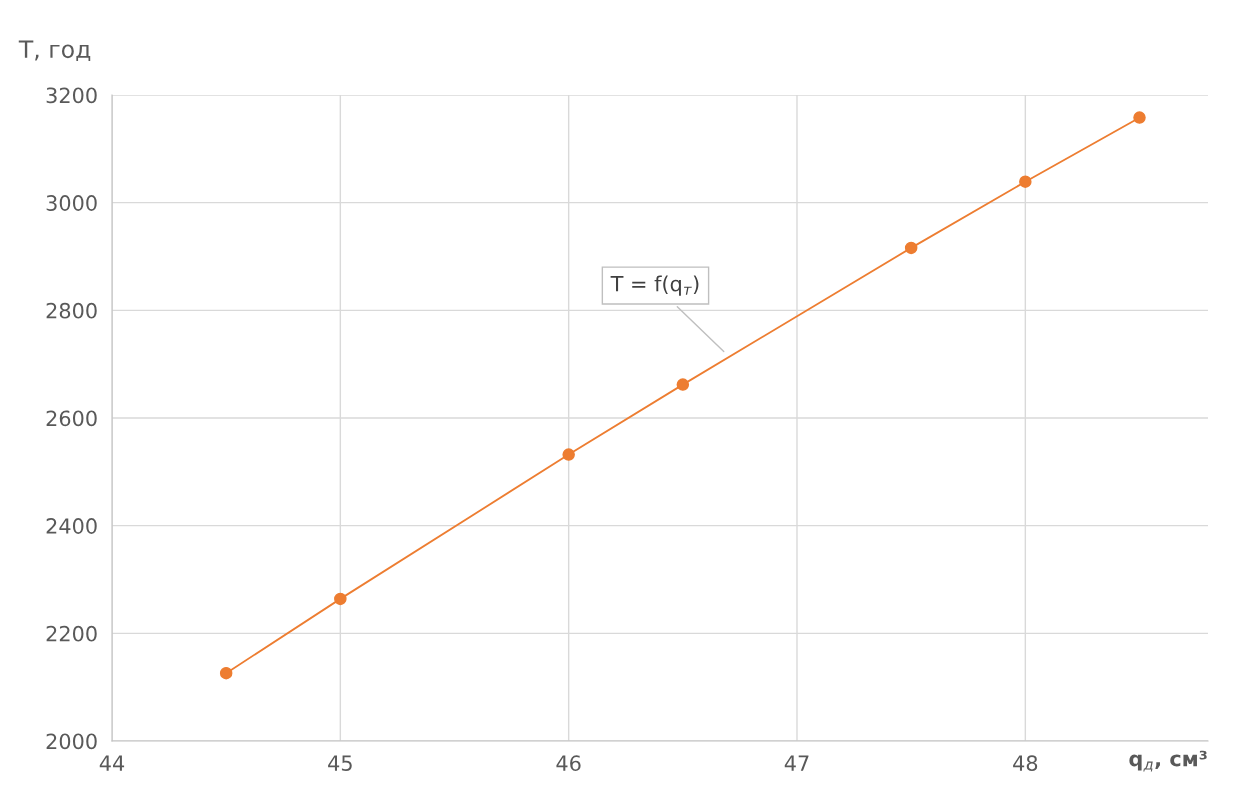 The image size is (1256, 801). What do you see at coordinates (112, 763) in the screenshot?
I see `x-tick-label: 44` at bounding box center [112, 763].